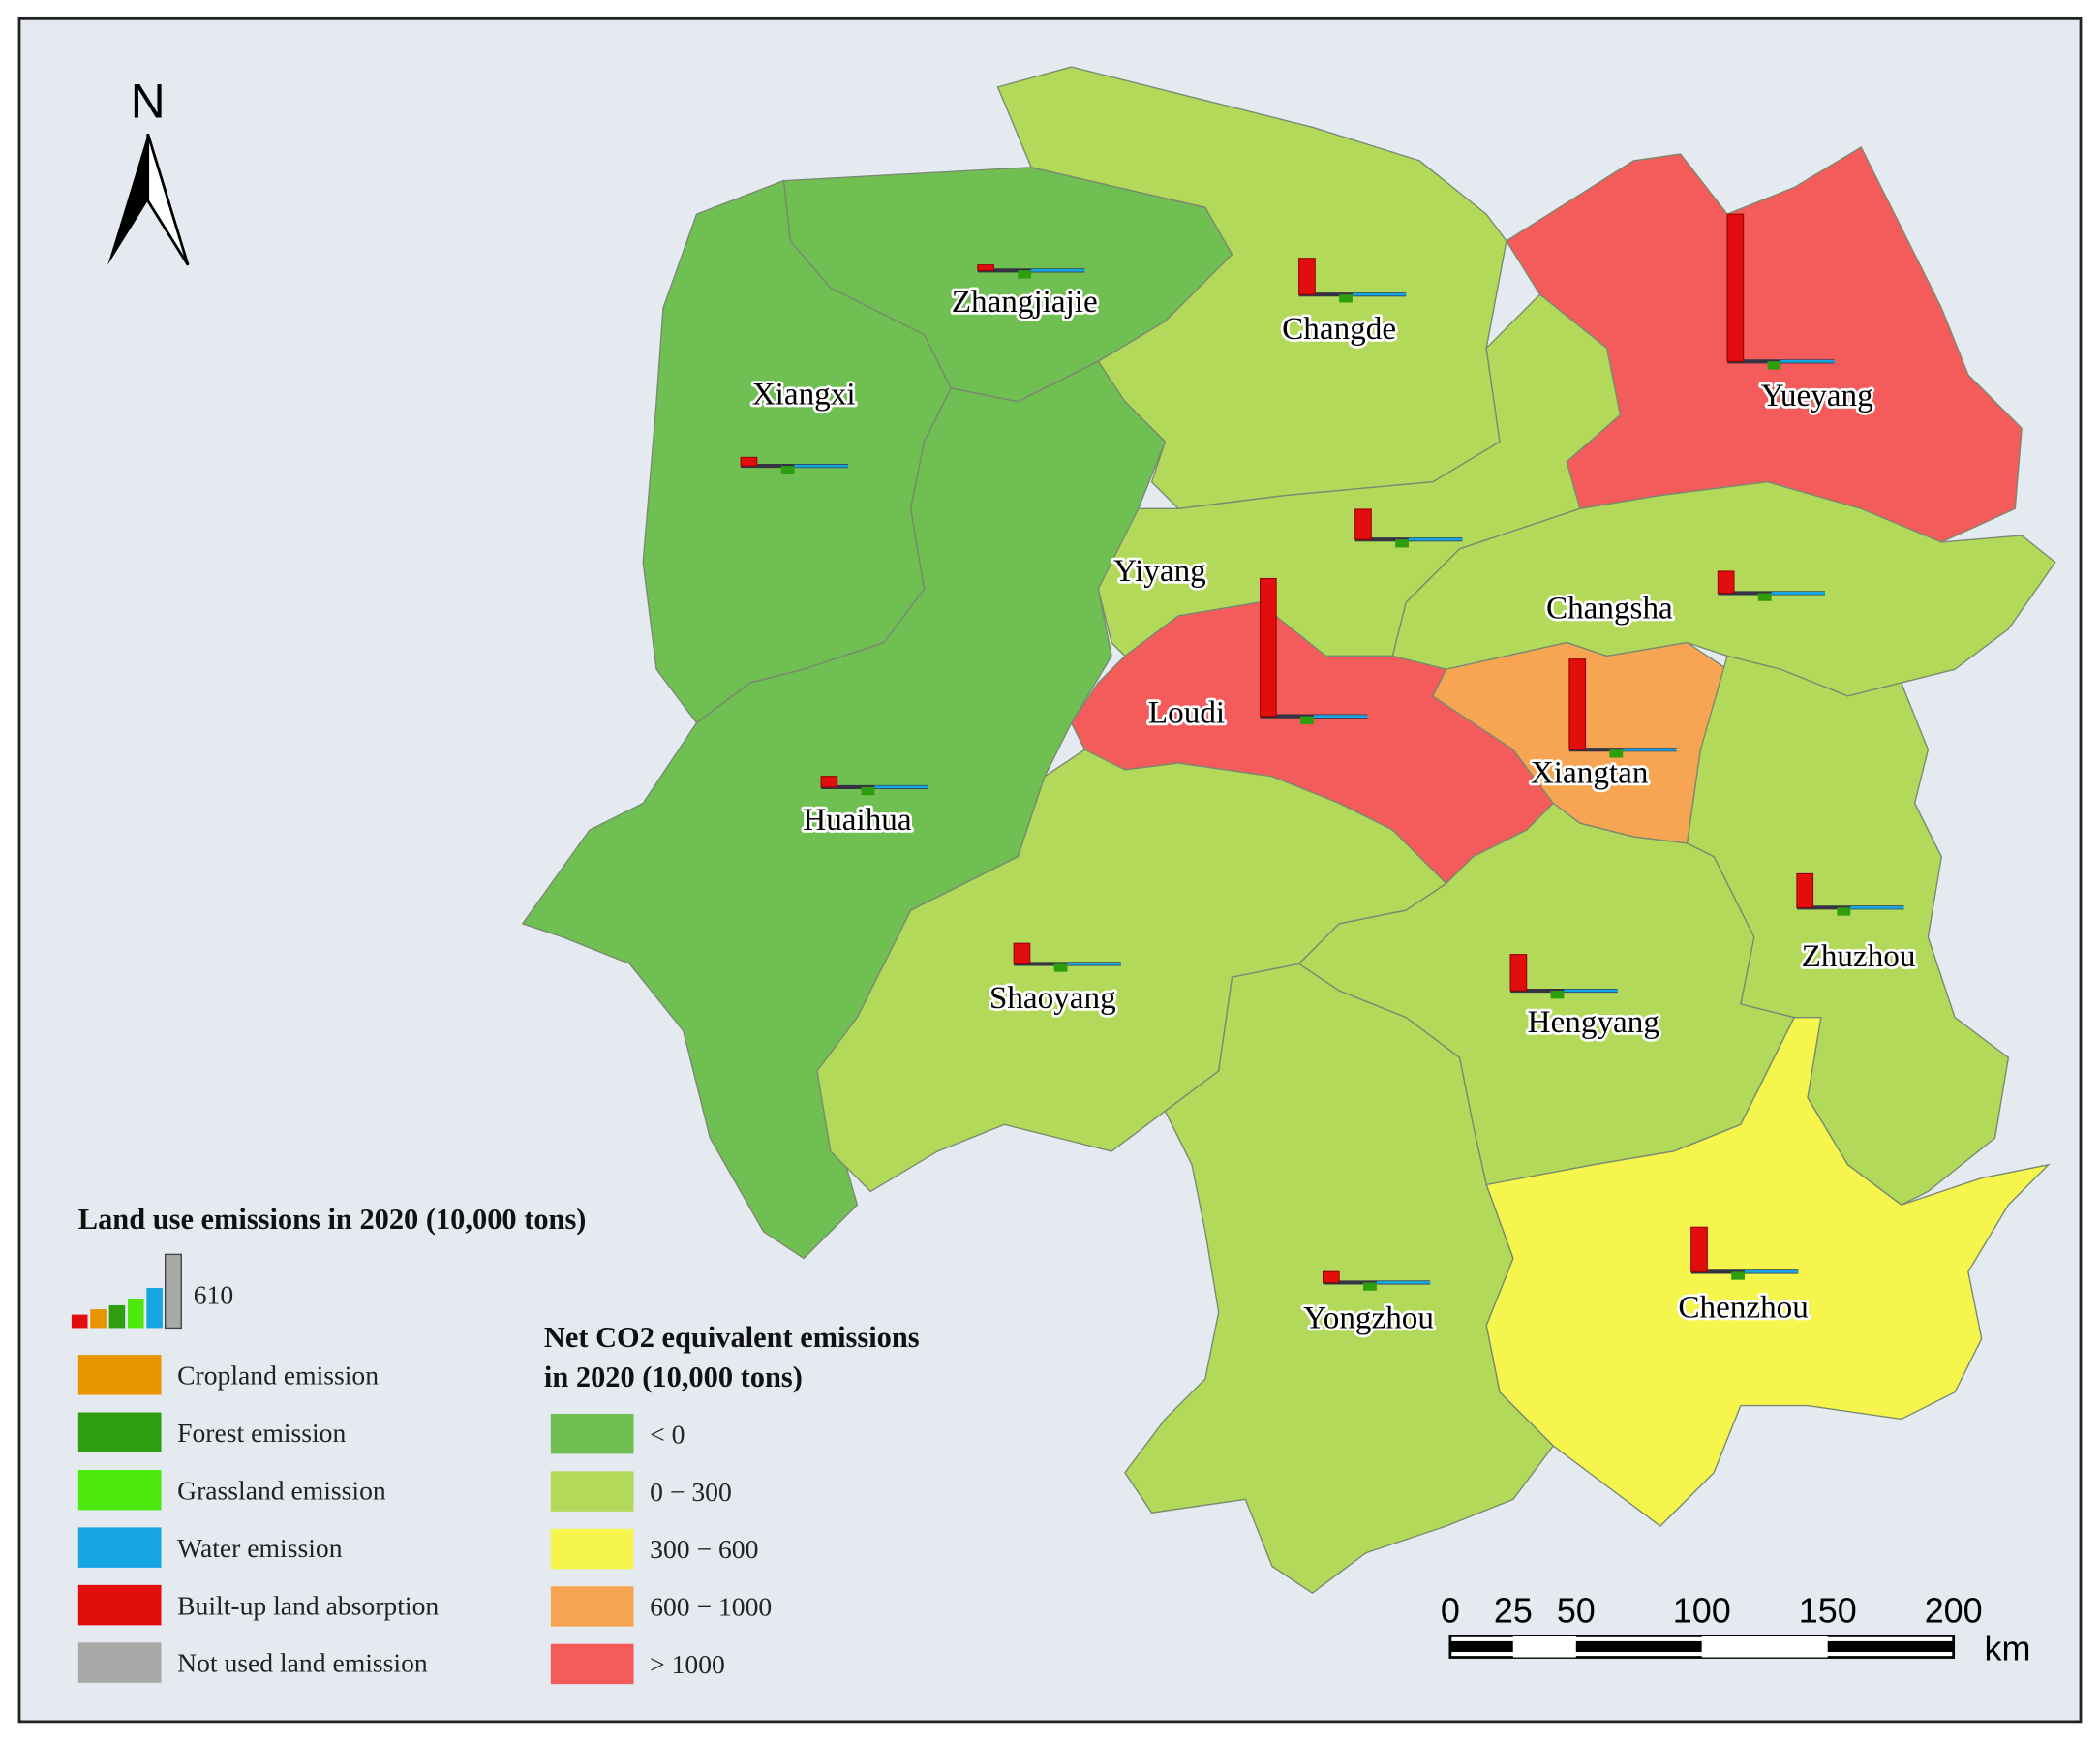  What do you see at coordinates (1954, 1611) in the screenshot?
I see `scale-tick-label: 200` at bounding box center [1954, 1611].